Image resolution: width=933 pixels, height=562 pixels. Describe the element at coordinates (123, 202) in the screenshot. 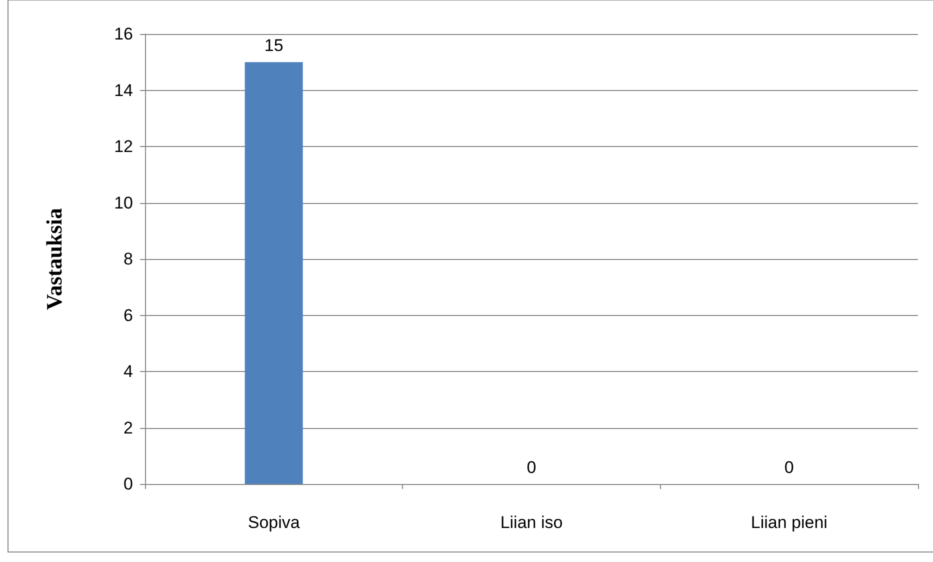

I see `y-tick-label: 10` at that location.